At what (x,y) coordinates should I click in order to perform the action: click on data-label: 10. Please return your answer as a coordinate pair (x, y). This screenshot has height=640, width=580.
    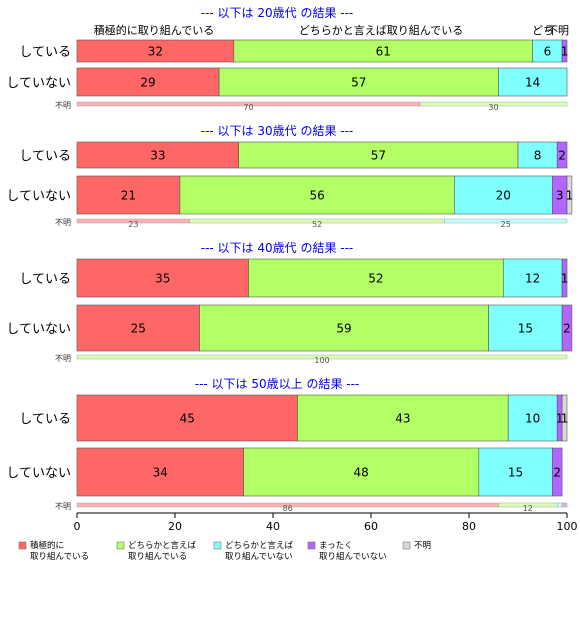
    Looking at the image, I should click on (532, 419).